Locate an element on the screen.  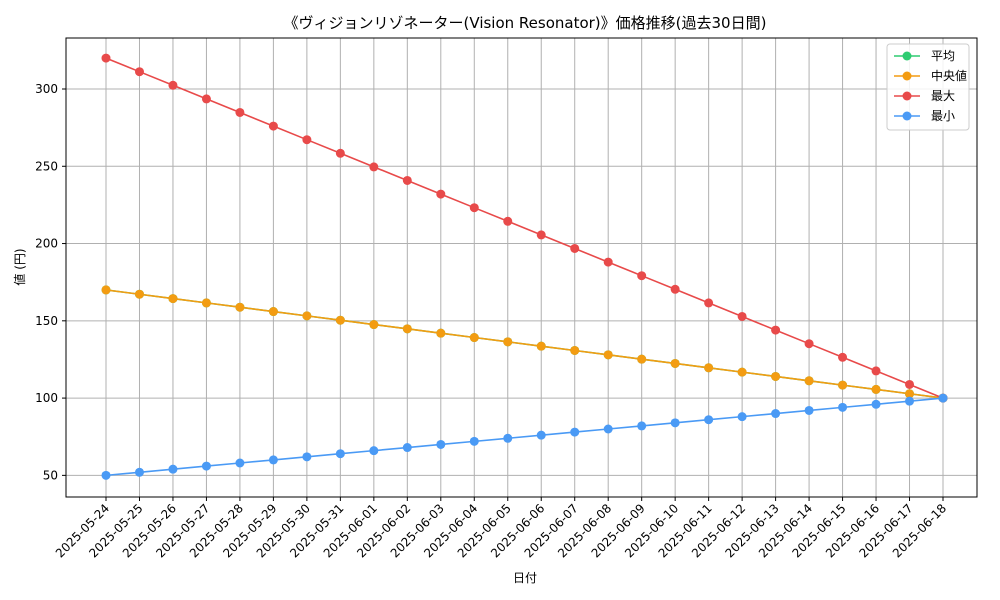
legend-label: 中央値 is located at coordinates (949, 75).